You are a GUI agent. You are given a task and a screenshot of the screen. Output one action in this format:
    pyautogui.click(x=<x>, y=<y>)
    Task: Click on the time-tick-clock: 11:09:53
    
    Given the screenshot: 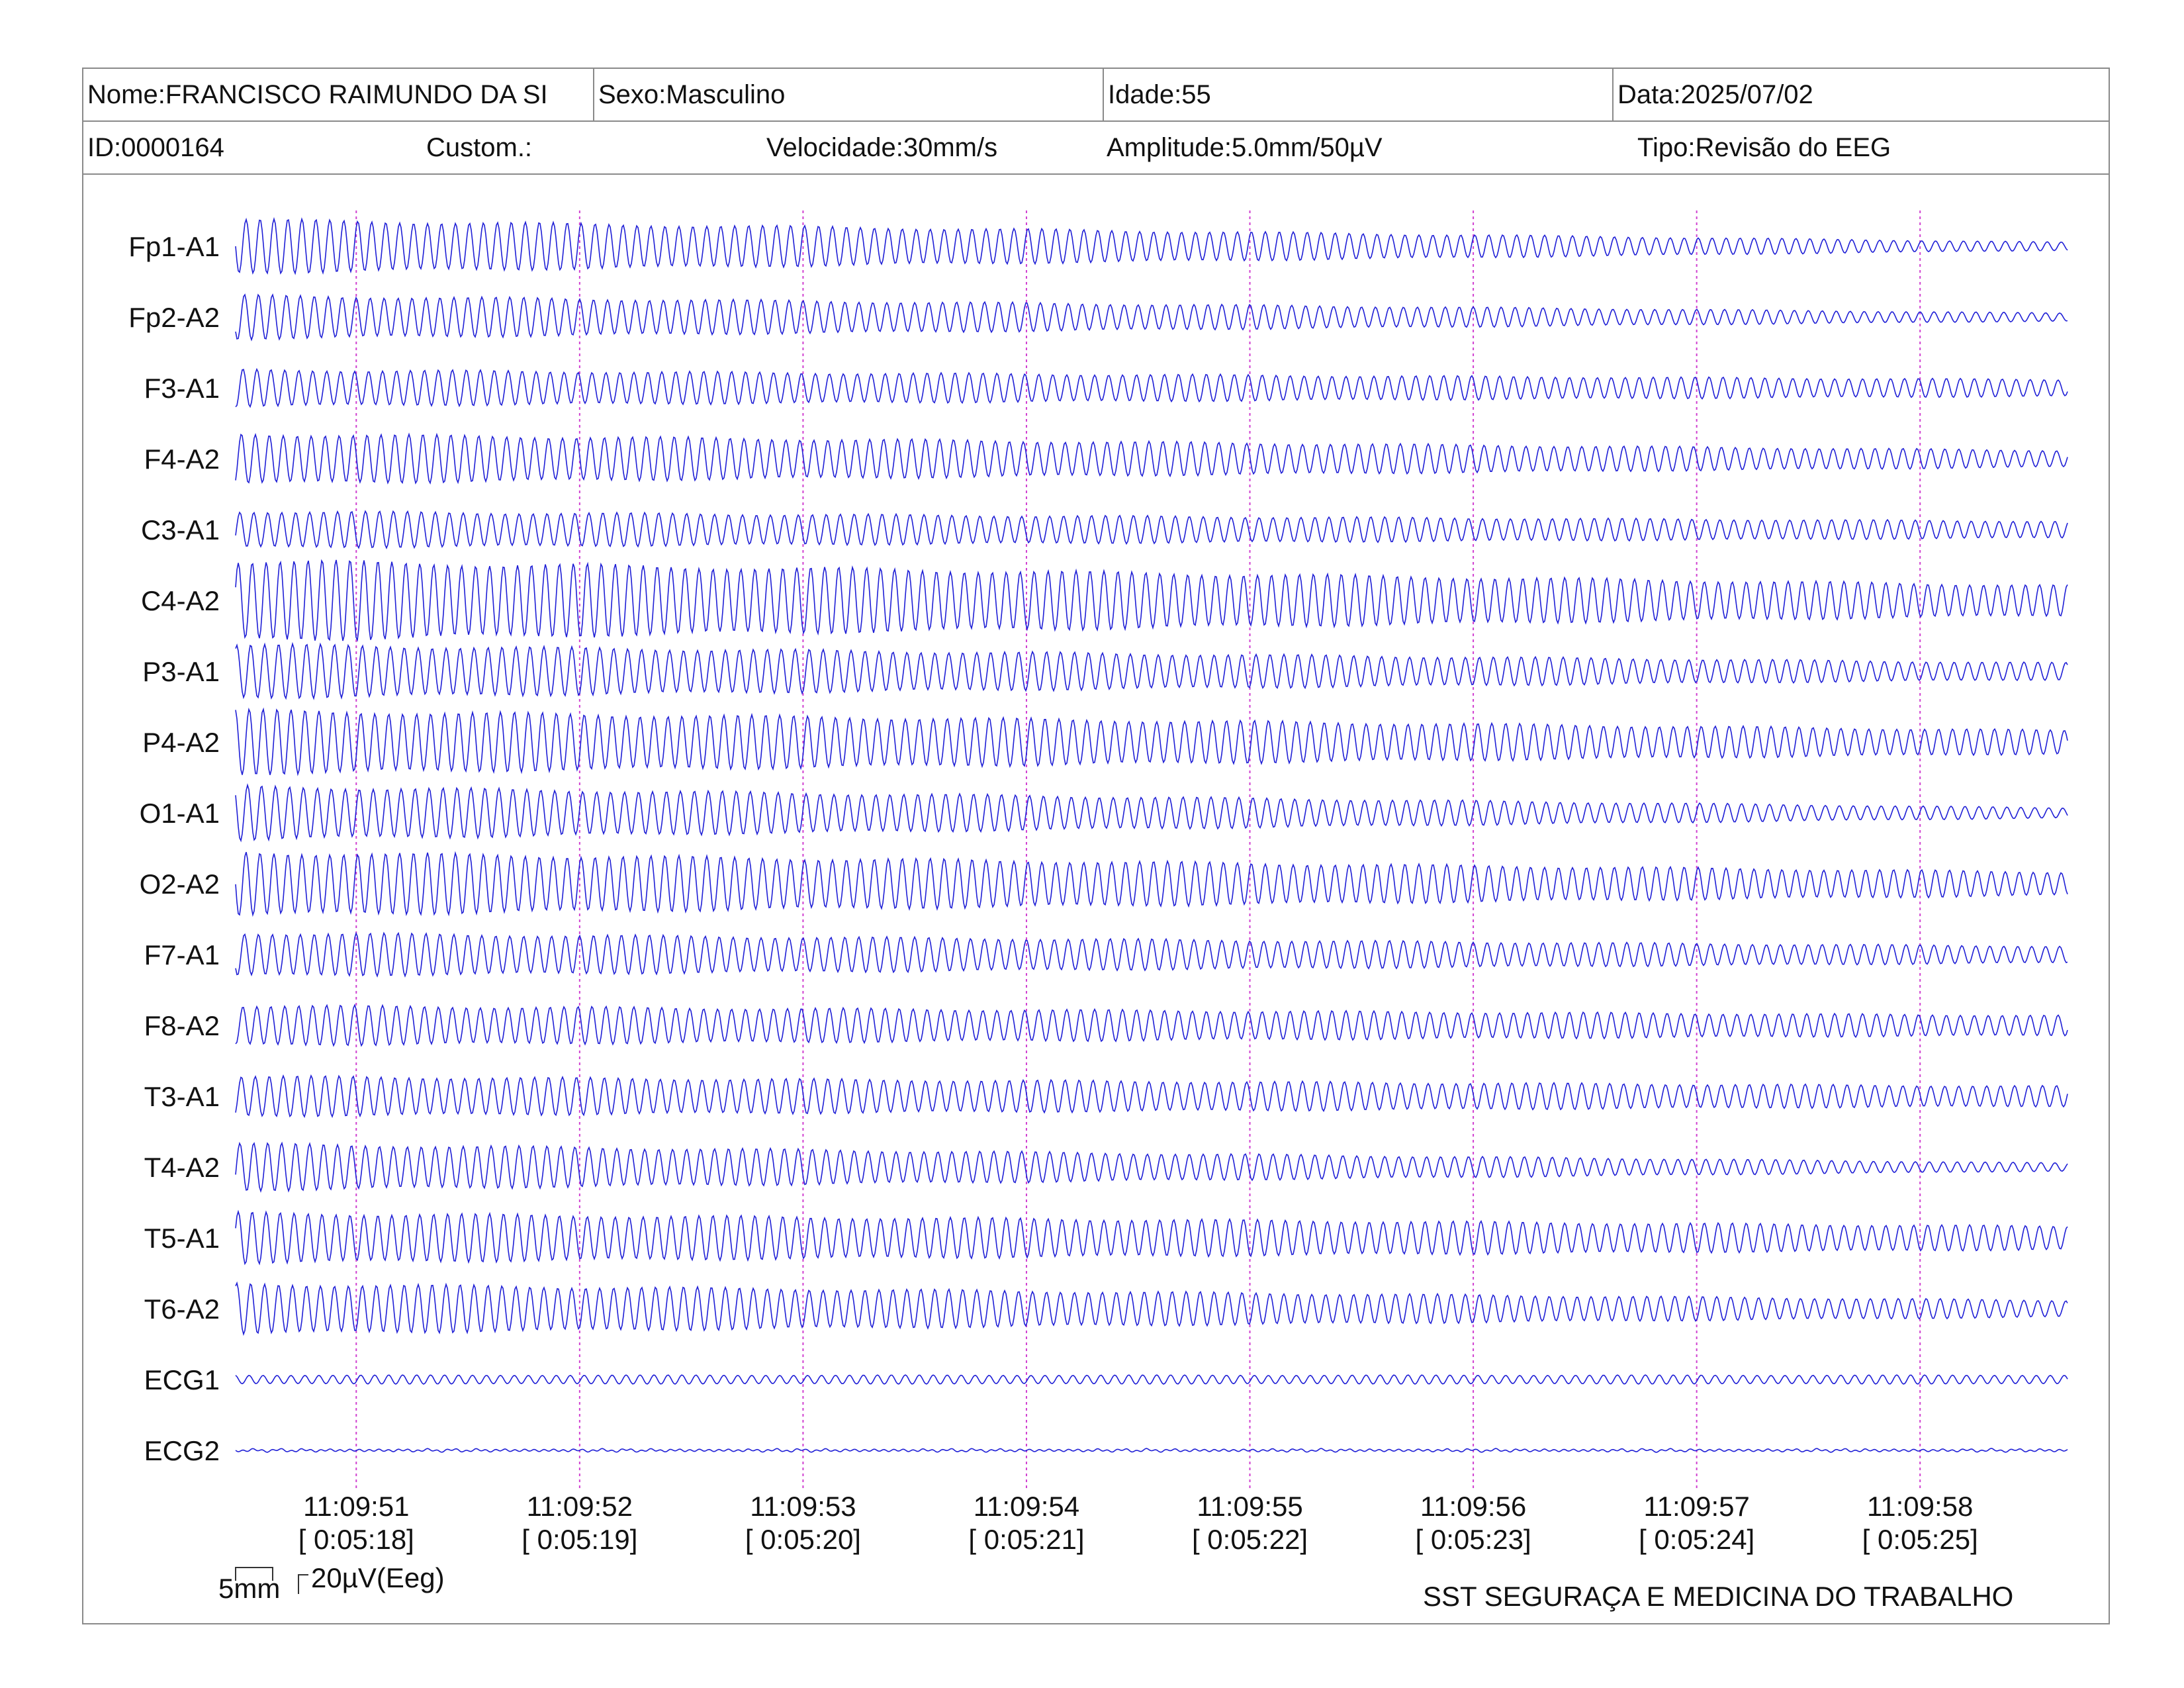 What is the action you would take?
    pyautogui.click(x=803, y=1506)
    